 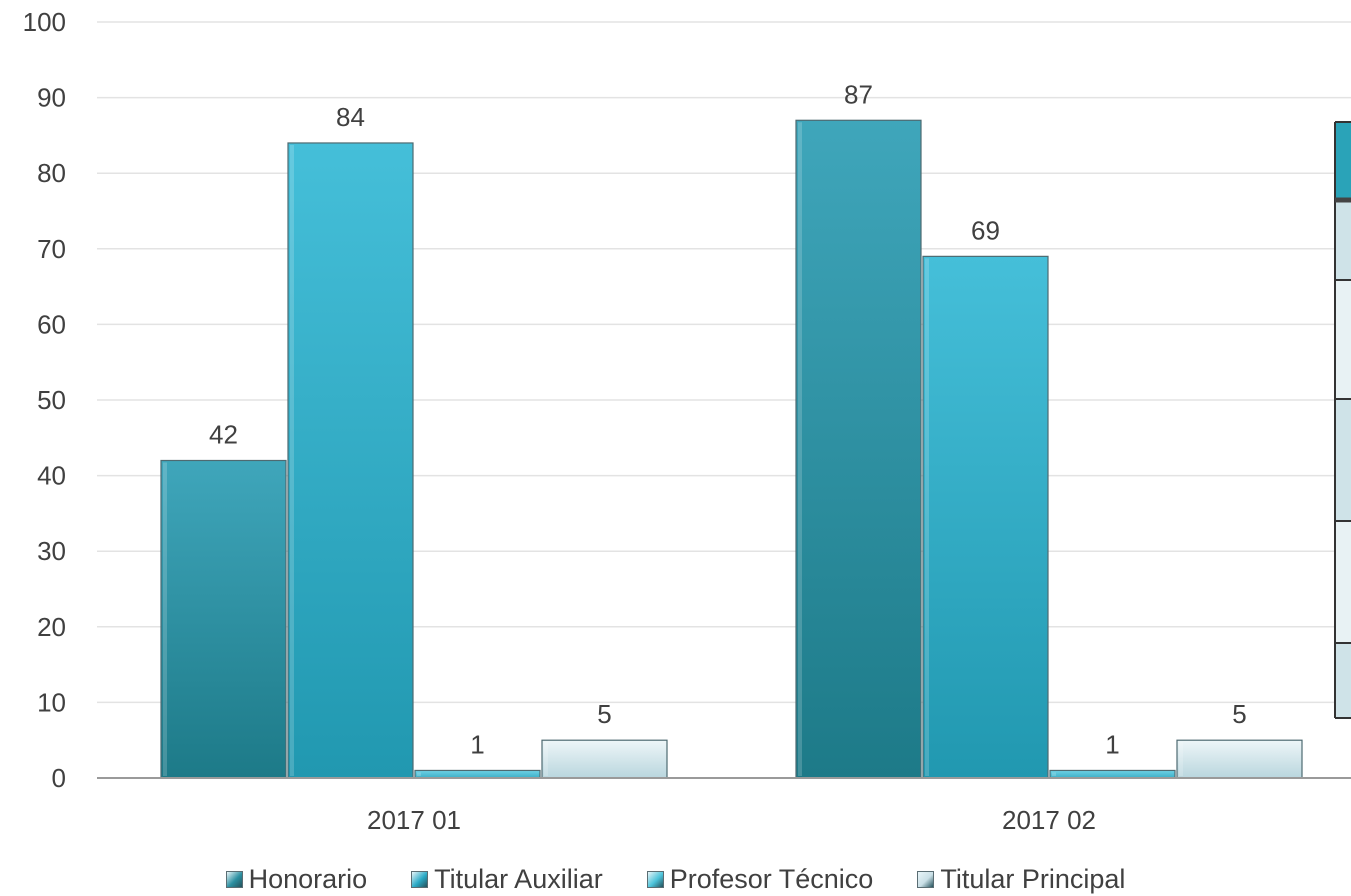 I want to click on y-tick-label: 10, so click(x=51, y=702).